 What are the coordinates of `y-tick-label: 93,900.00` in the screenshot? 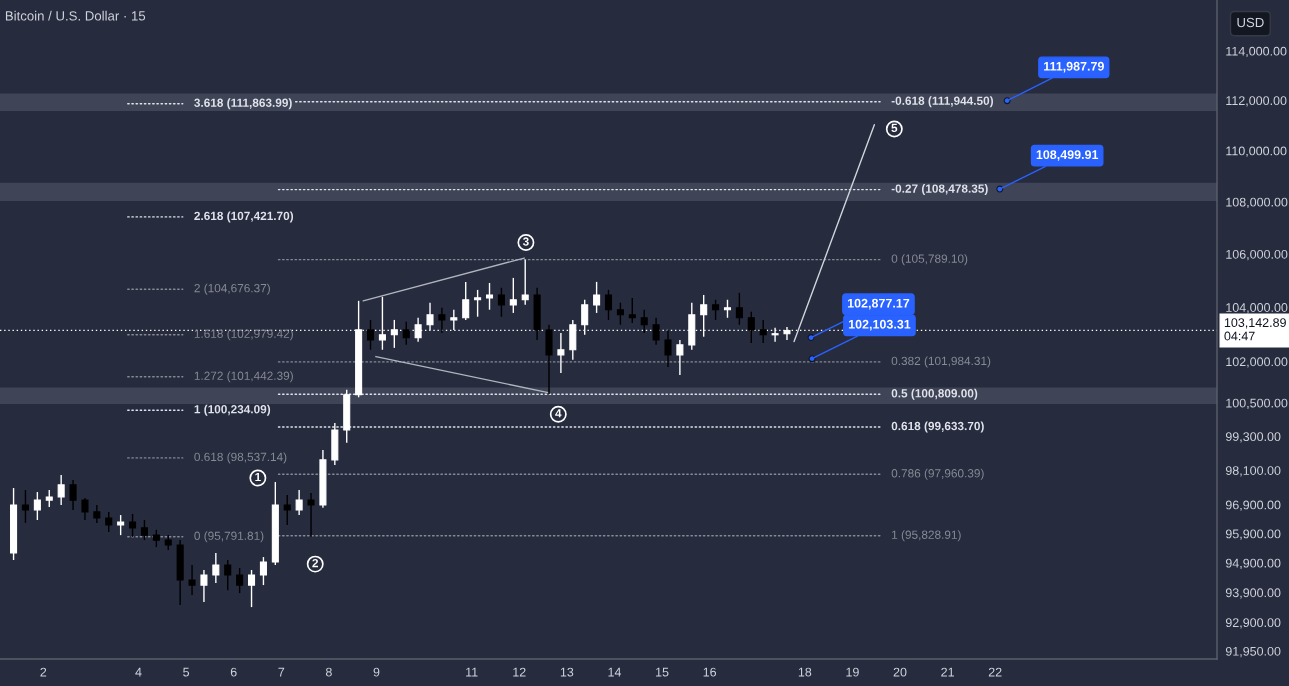 It's located at (1253, 593).